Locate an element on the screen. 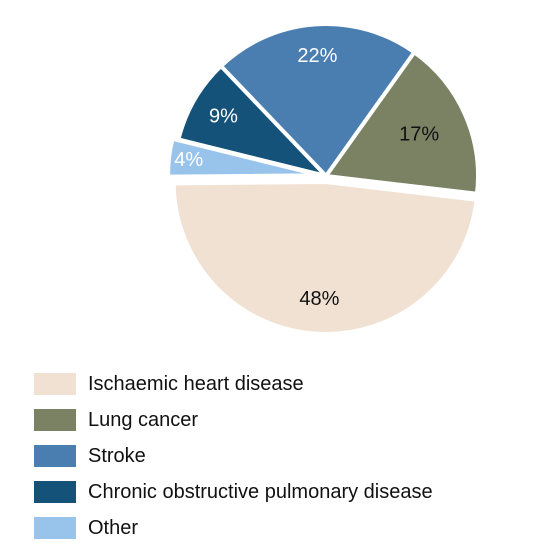 Image resolution: width=545 pixels, height=559 pixels. legend-label: Lung cancer is located at coordinates (143, 419).